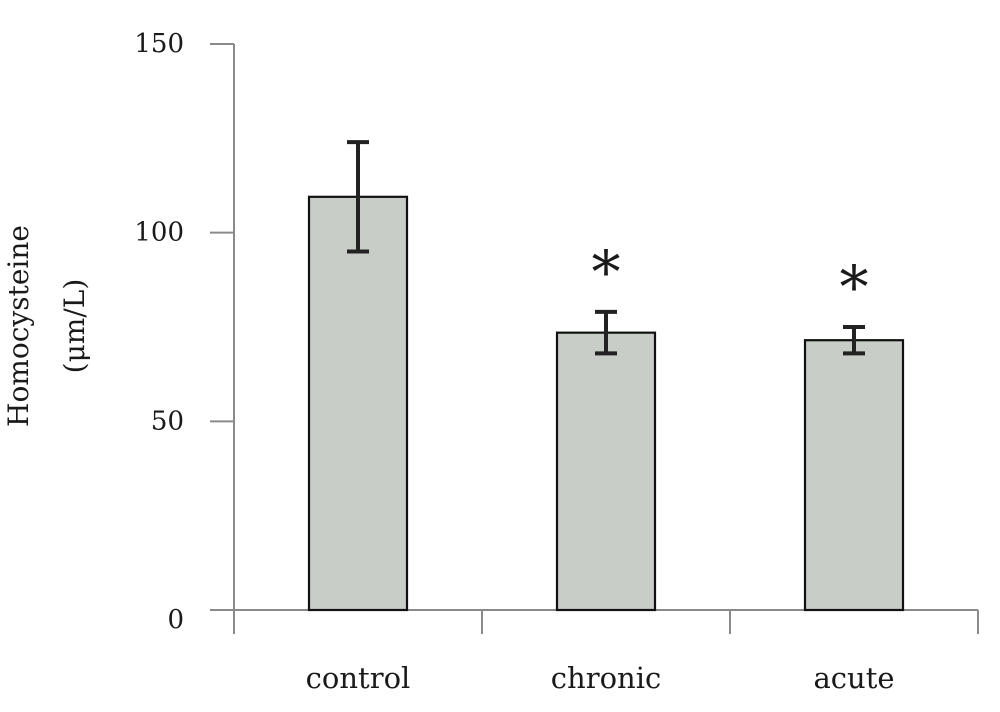 This screenshot has height=712, width=1000. I want to click on y-tick-label: 0, so click(175, 620).